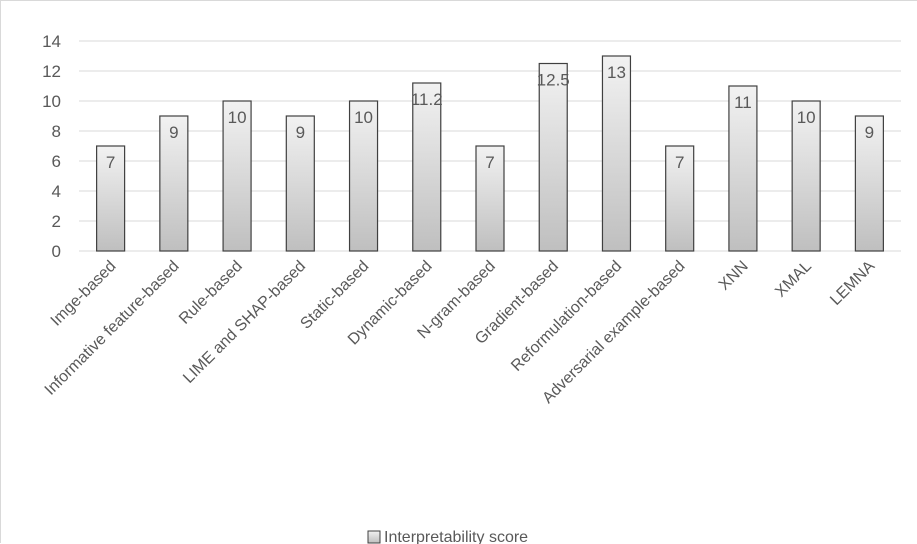 This screenshot has width=917, height=544. Describe the element at coordinates (56, 251) in the screenshot. I see `y-tick-label: 0` at that location.